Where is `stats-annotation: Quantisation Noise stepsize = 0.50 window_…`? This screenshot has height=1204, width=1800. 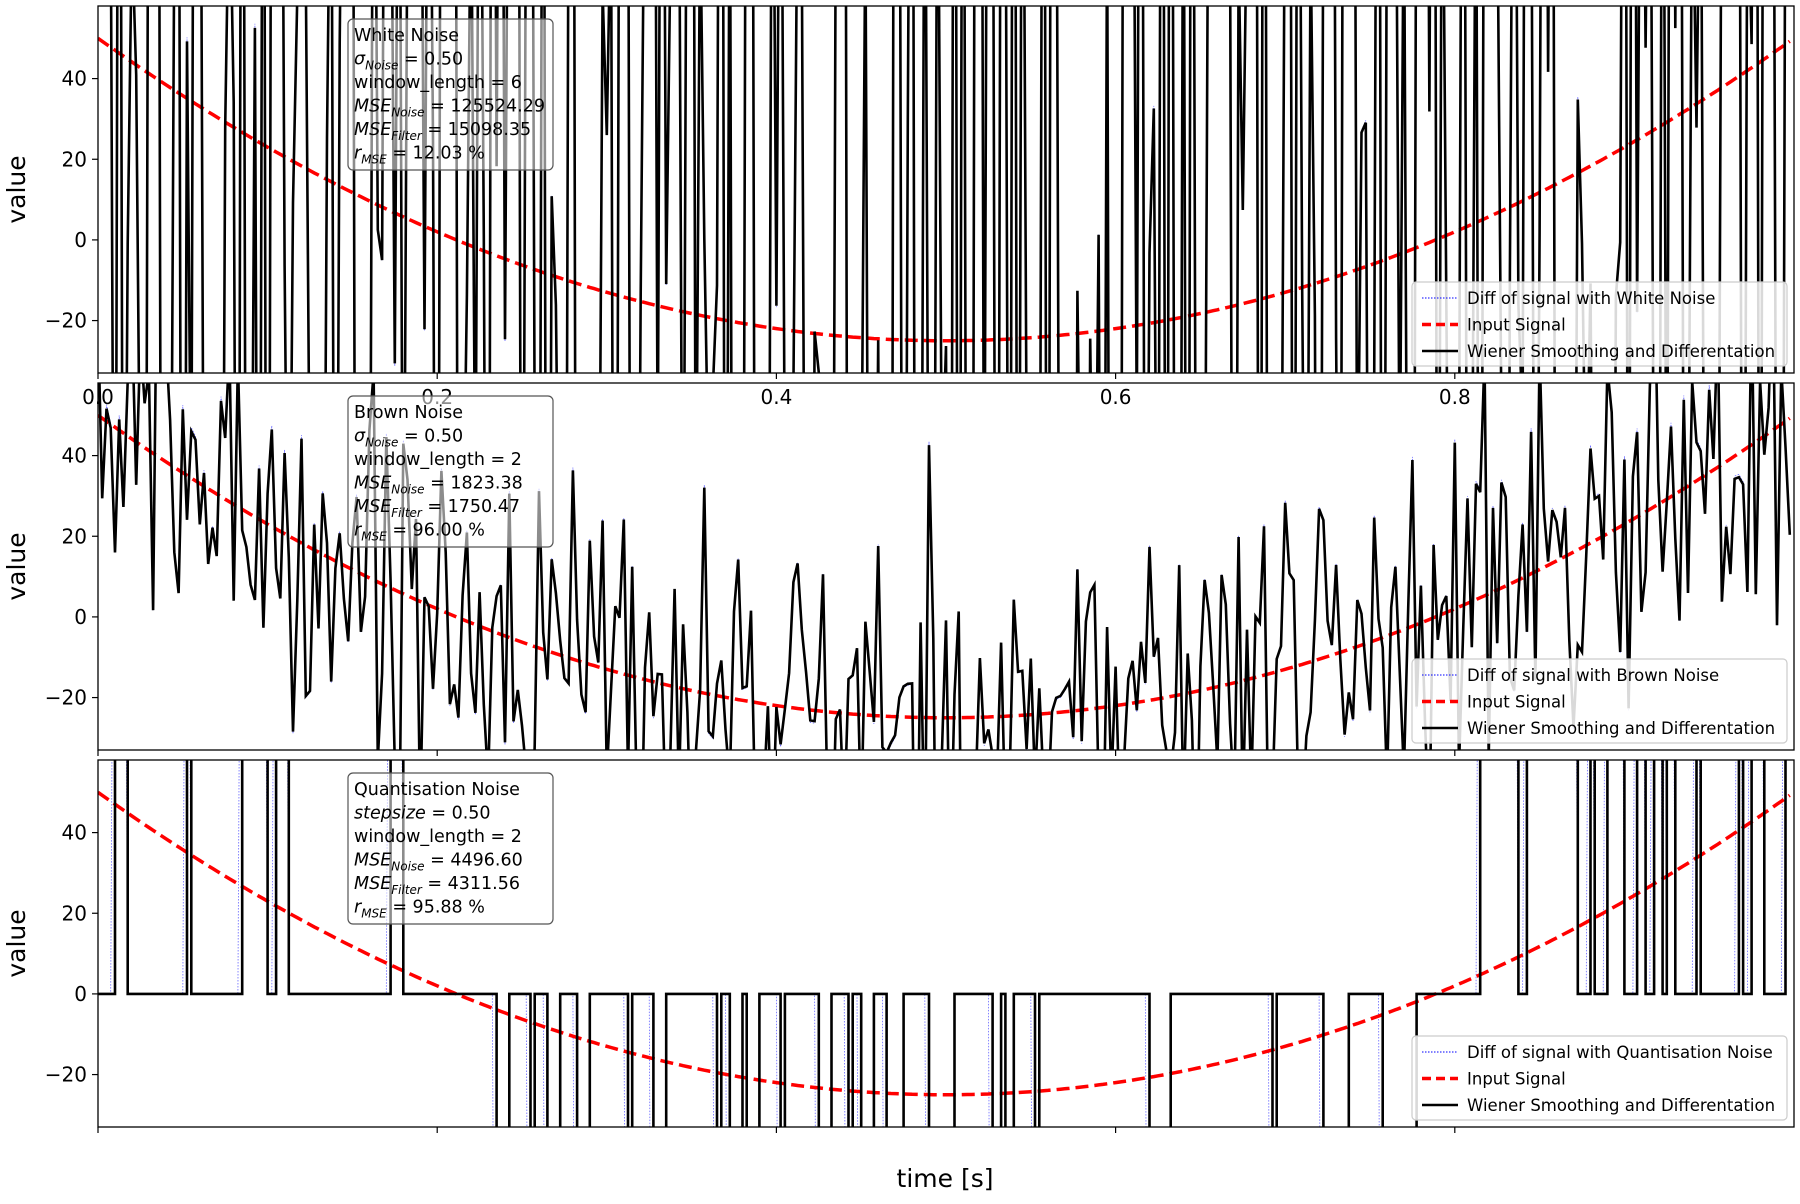 stats-annotation: Quantisation Noise stepsize = 0.50 window_… is located at coordinates (450, 848).